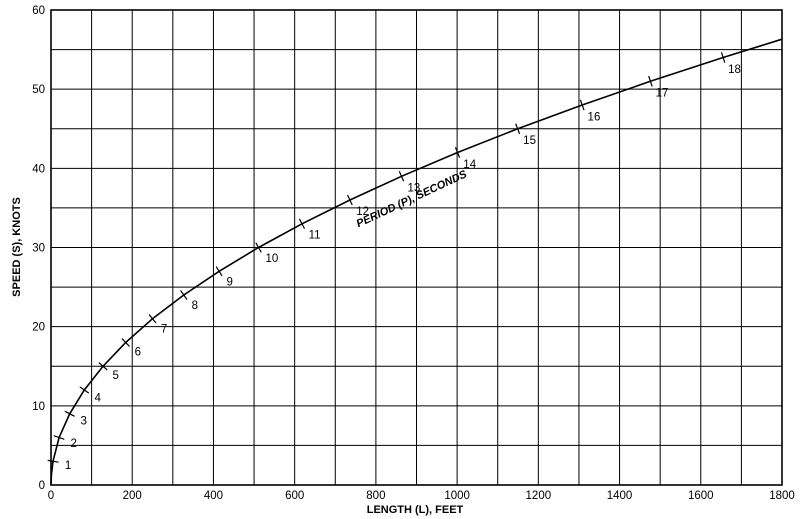 The width and height of the screenshot is (800, 519). I want to click on x-tick-label: 1400, so click(620, 496).